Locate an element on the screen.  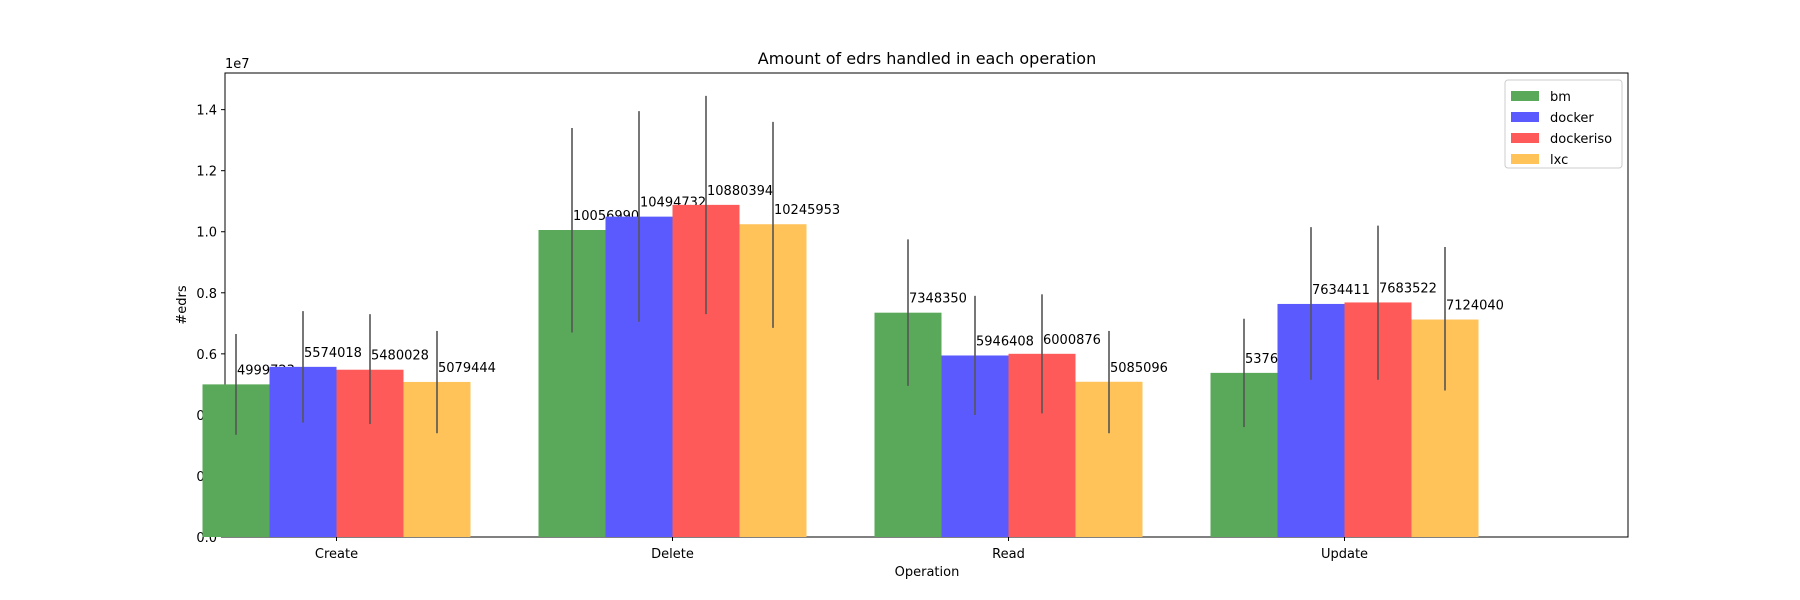
legend-swatch-dockeriso is located at coordinates (1525, 138).